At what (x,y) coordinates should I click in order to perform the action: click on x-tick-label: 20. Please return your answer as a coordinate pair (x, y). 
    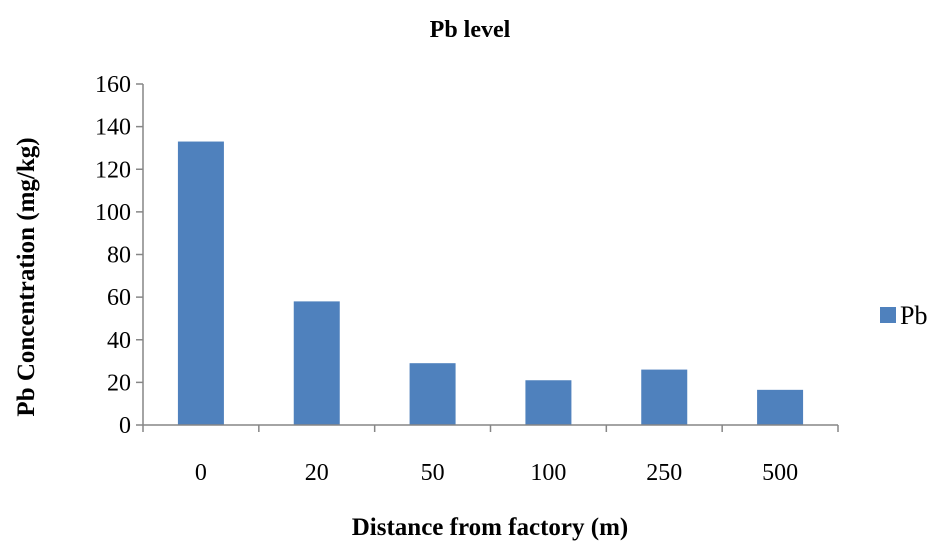
    Looking at the image, I should click on (317, 473).